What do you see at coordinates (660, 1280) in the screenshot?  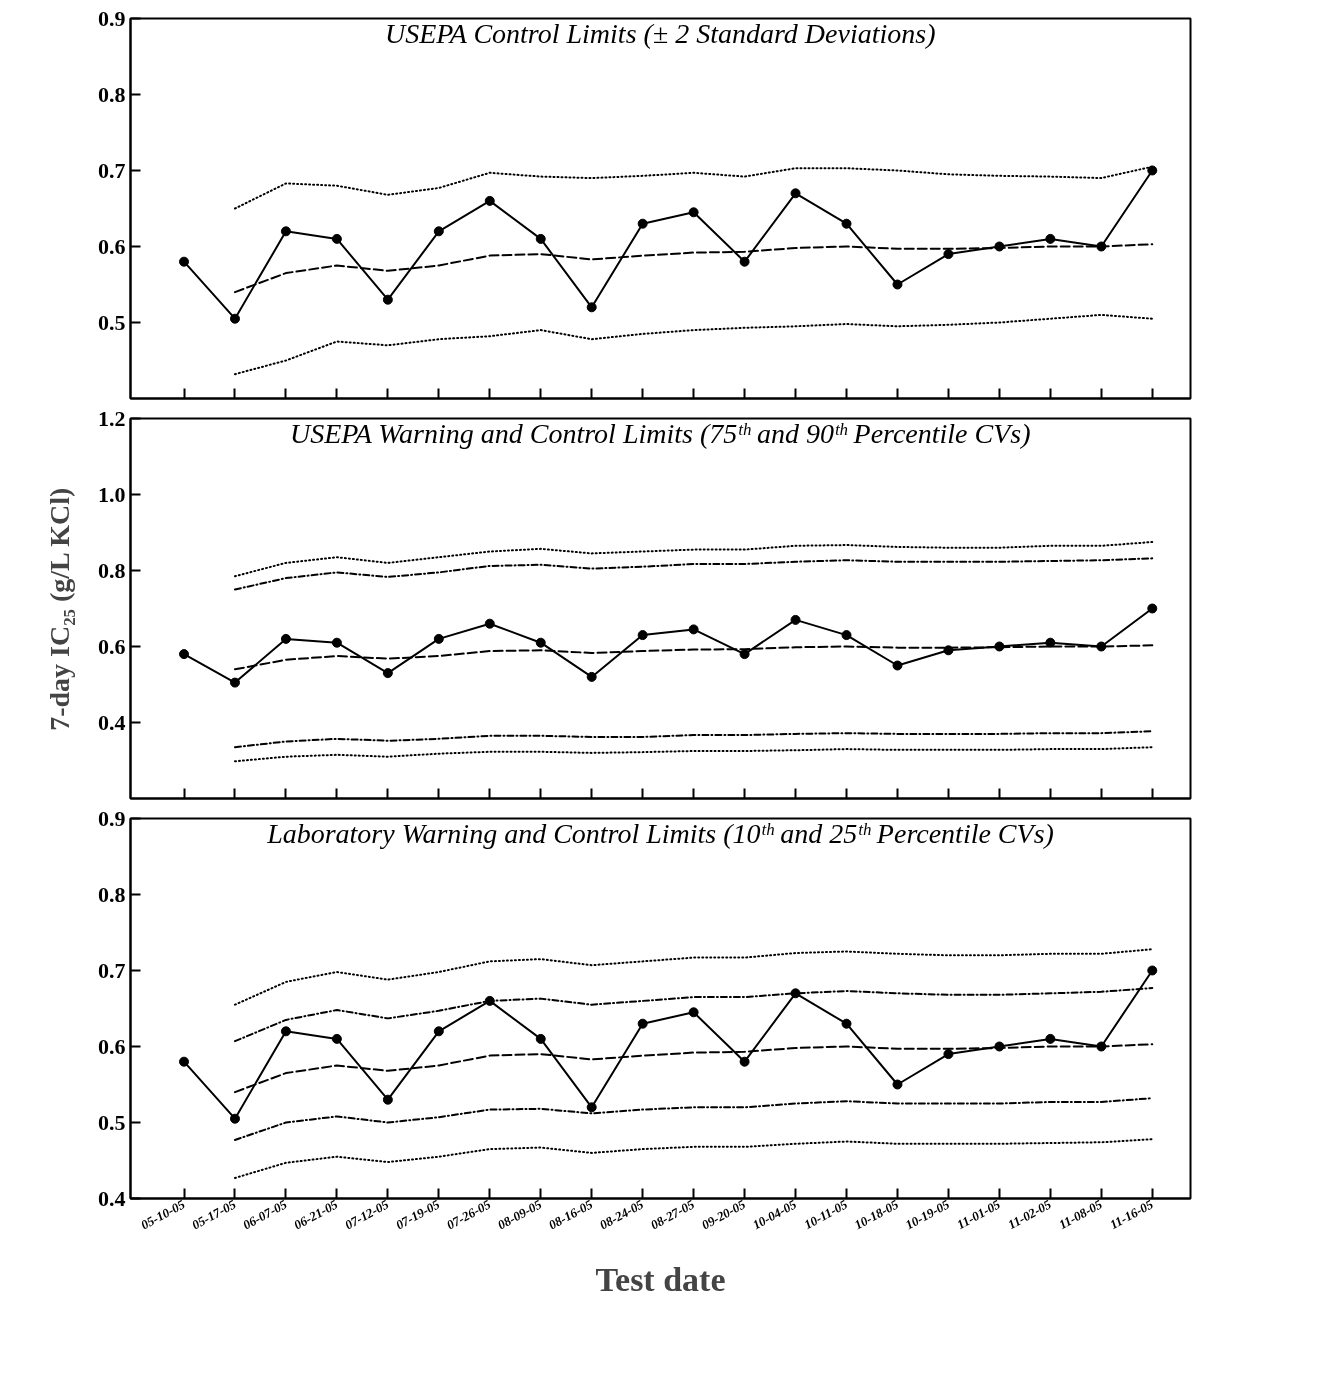 I see `x-axis-title: Test date` at bounding box center [660, 1280].